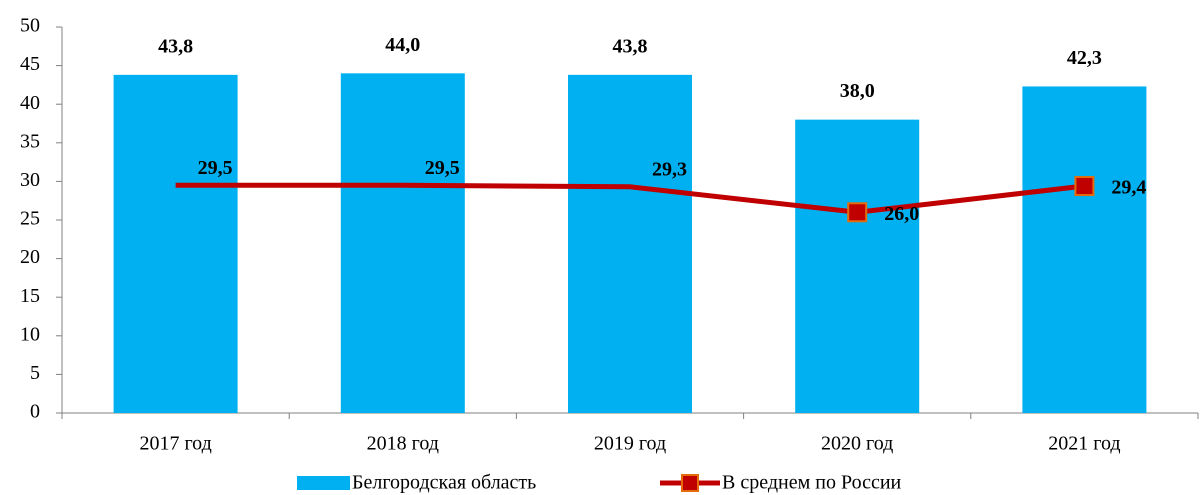 The image size is (1200, 495). I want to click on legend-marker, so click(690, 483).